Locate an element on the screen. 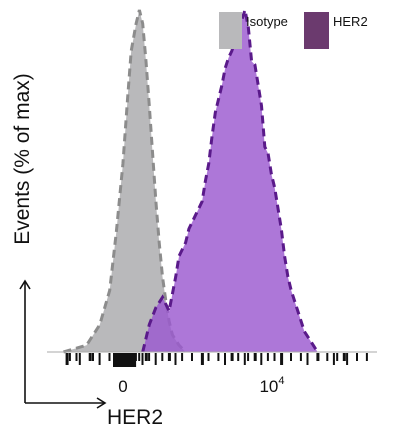 This screenshot has width=393, height=433. legend-label-isotype: Isotype is located at coordinates (267, 21).